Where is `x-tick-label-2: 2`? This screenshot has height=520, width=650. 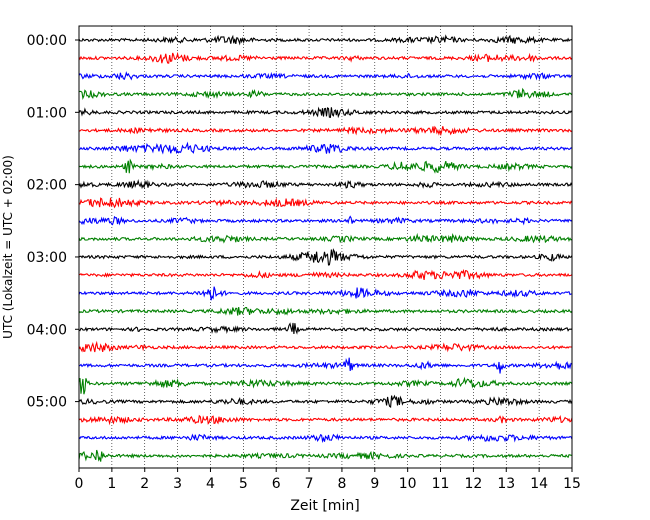
x-tick-label-2: 2 is located at coordinates (144, 484).